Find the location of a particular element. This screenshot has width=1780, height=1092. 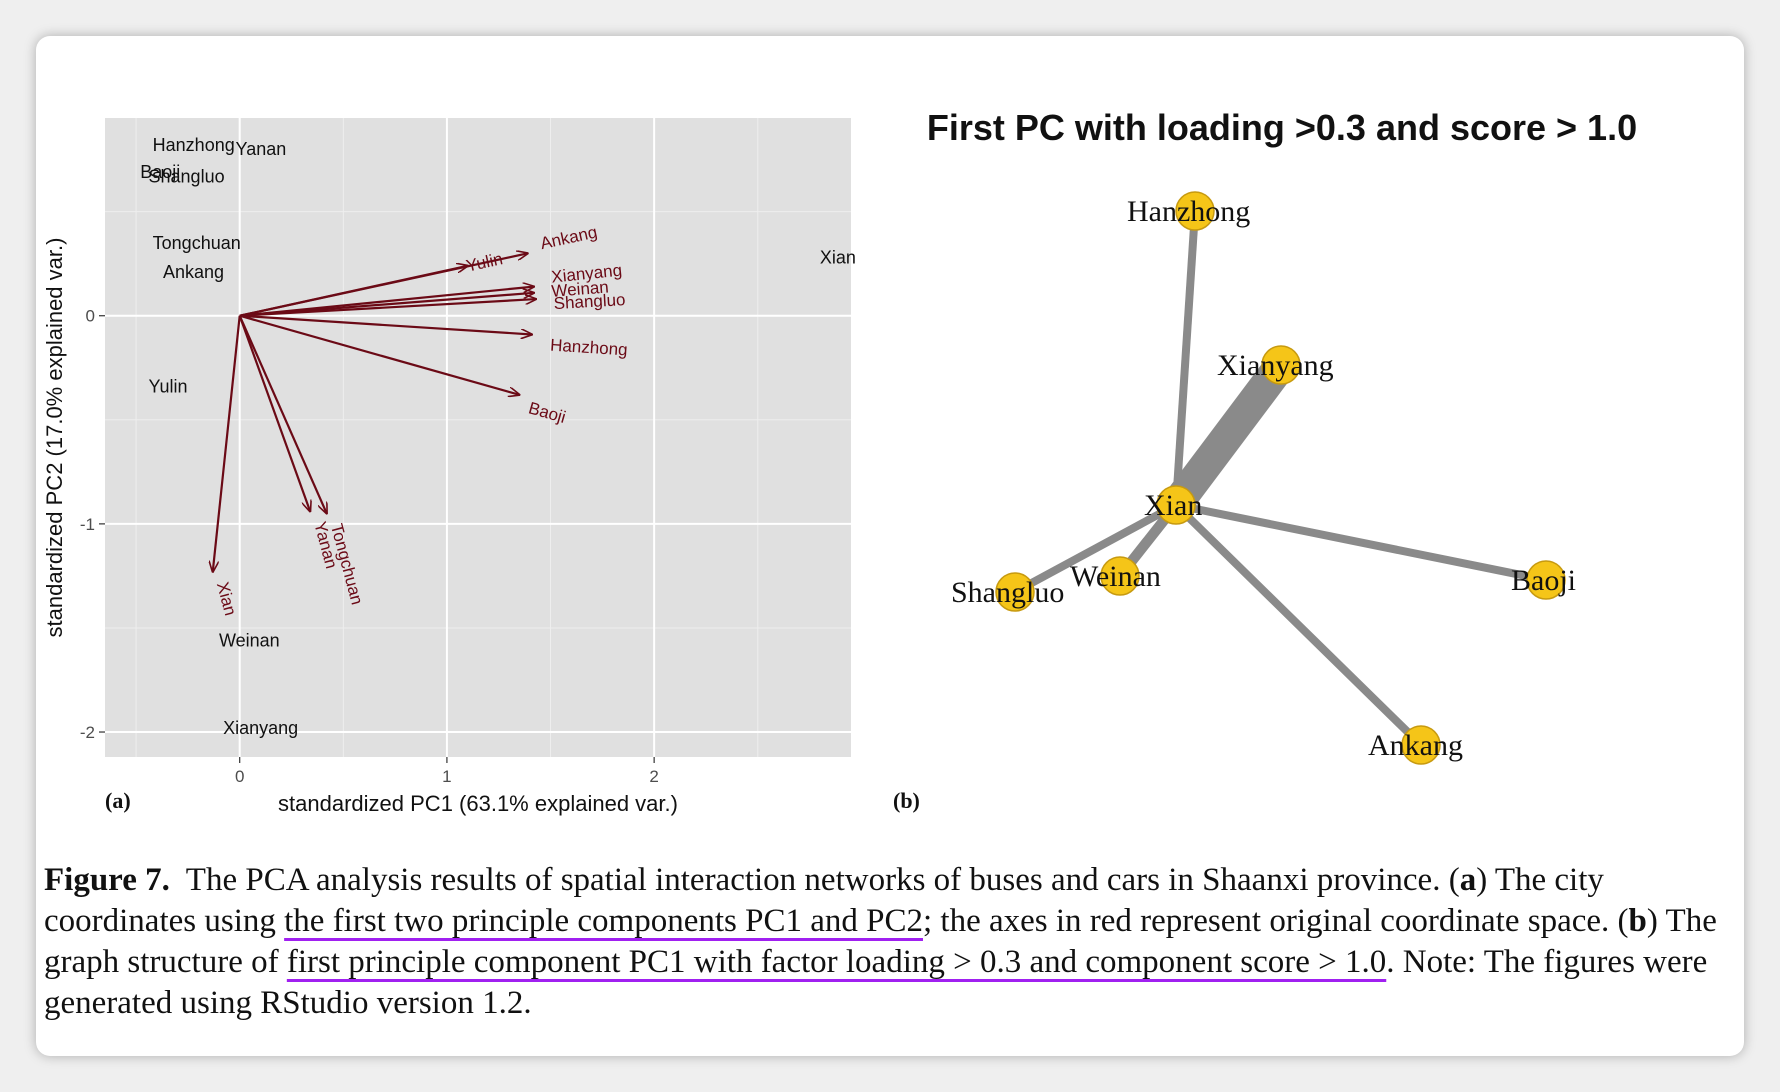

x-tick-label: 2 is located at coordinates (653, 776).